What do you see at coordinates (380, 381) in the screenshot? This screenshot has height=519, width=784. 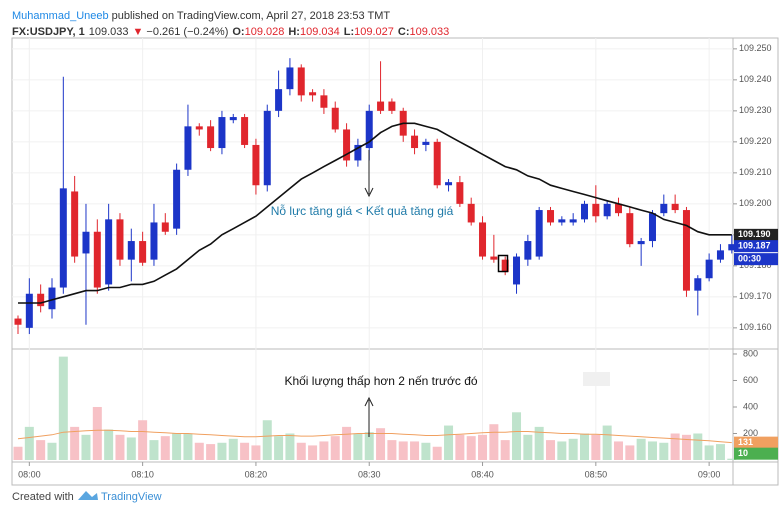 I see `annotation: Khối lượng thấp hơn 2 nến trước đó` at bounding box center [380, 381].